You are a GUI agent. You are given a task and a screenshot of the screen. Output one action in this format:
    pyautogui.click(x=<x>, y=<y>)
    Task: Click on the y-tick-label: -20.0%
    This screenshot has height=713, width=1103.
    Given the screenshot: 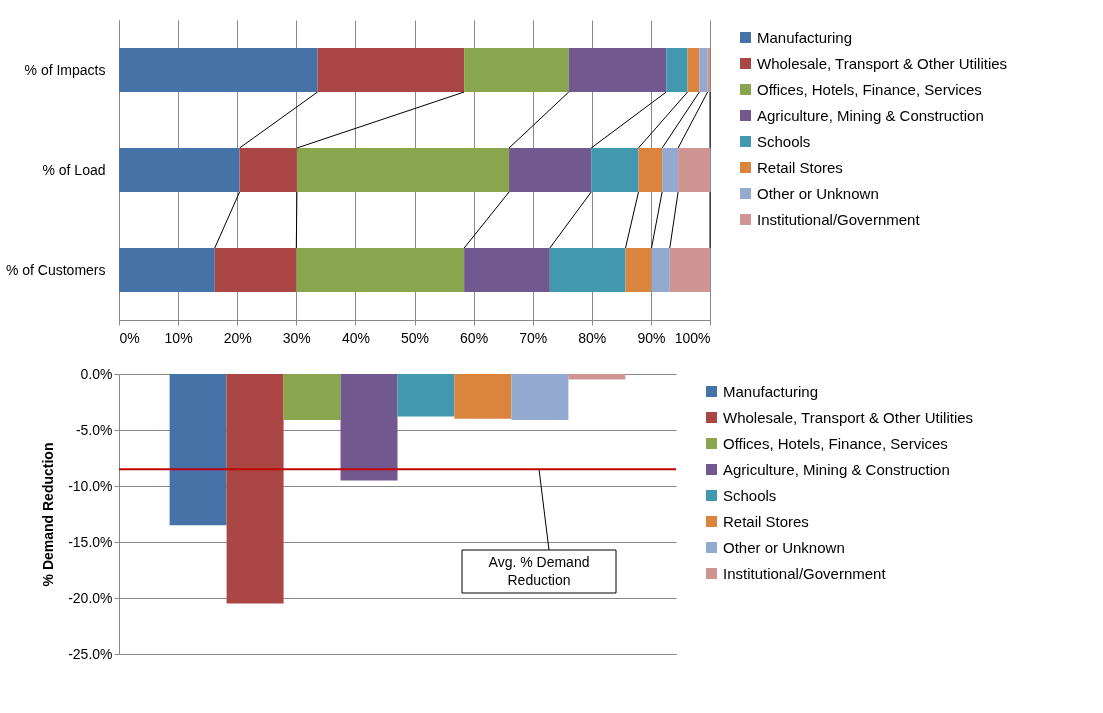 What is the action you would take?
    pyautogui.click(x=90, y=597)
    